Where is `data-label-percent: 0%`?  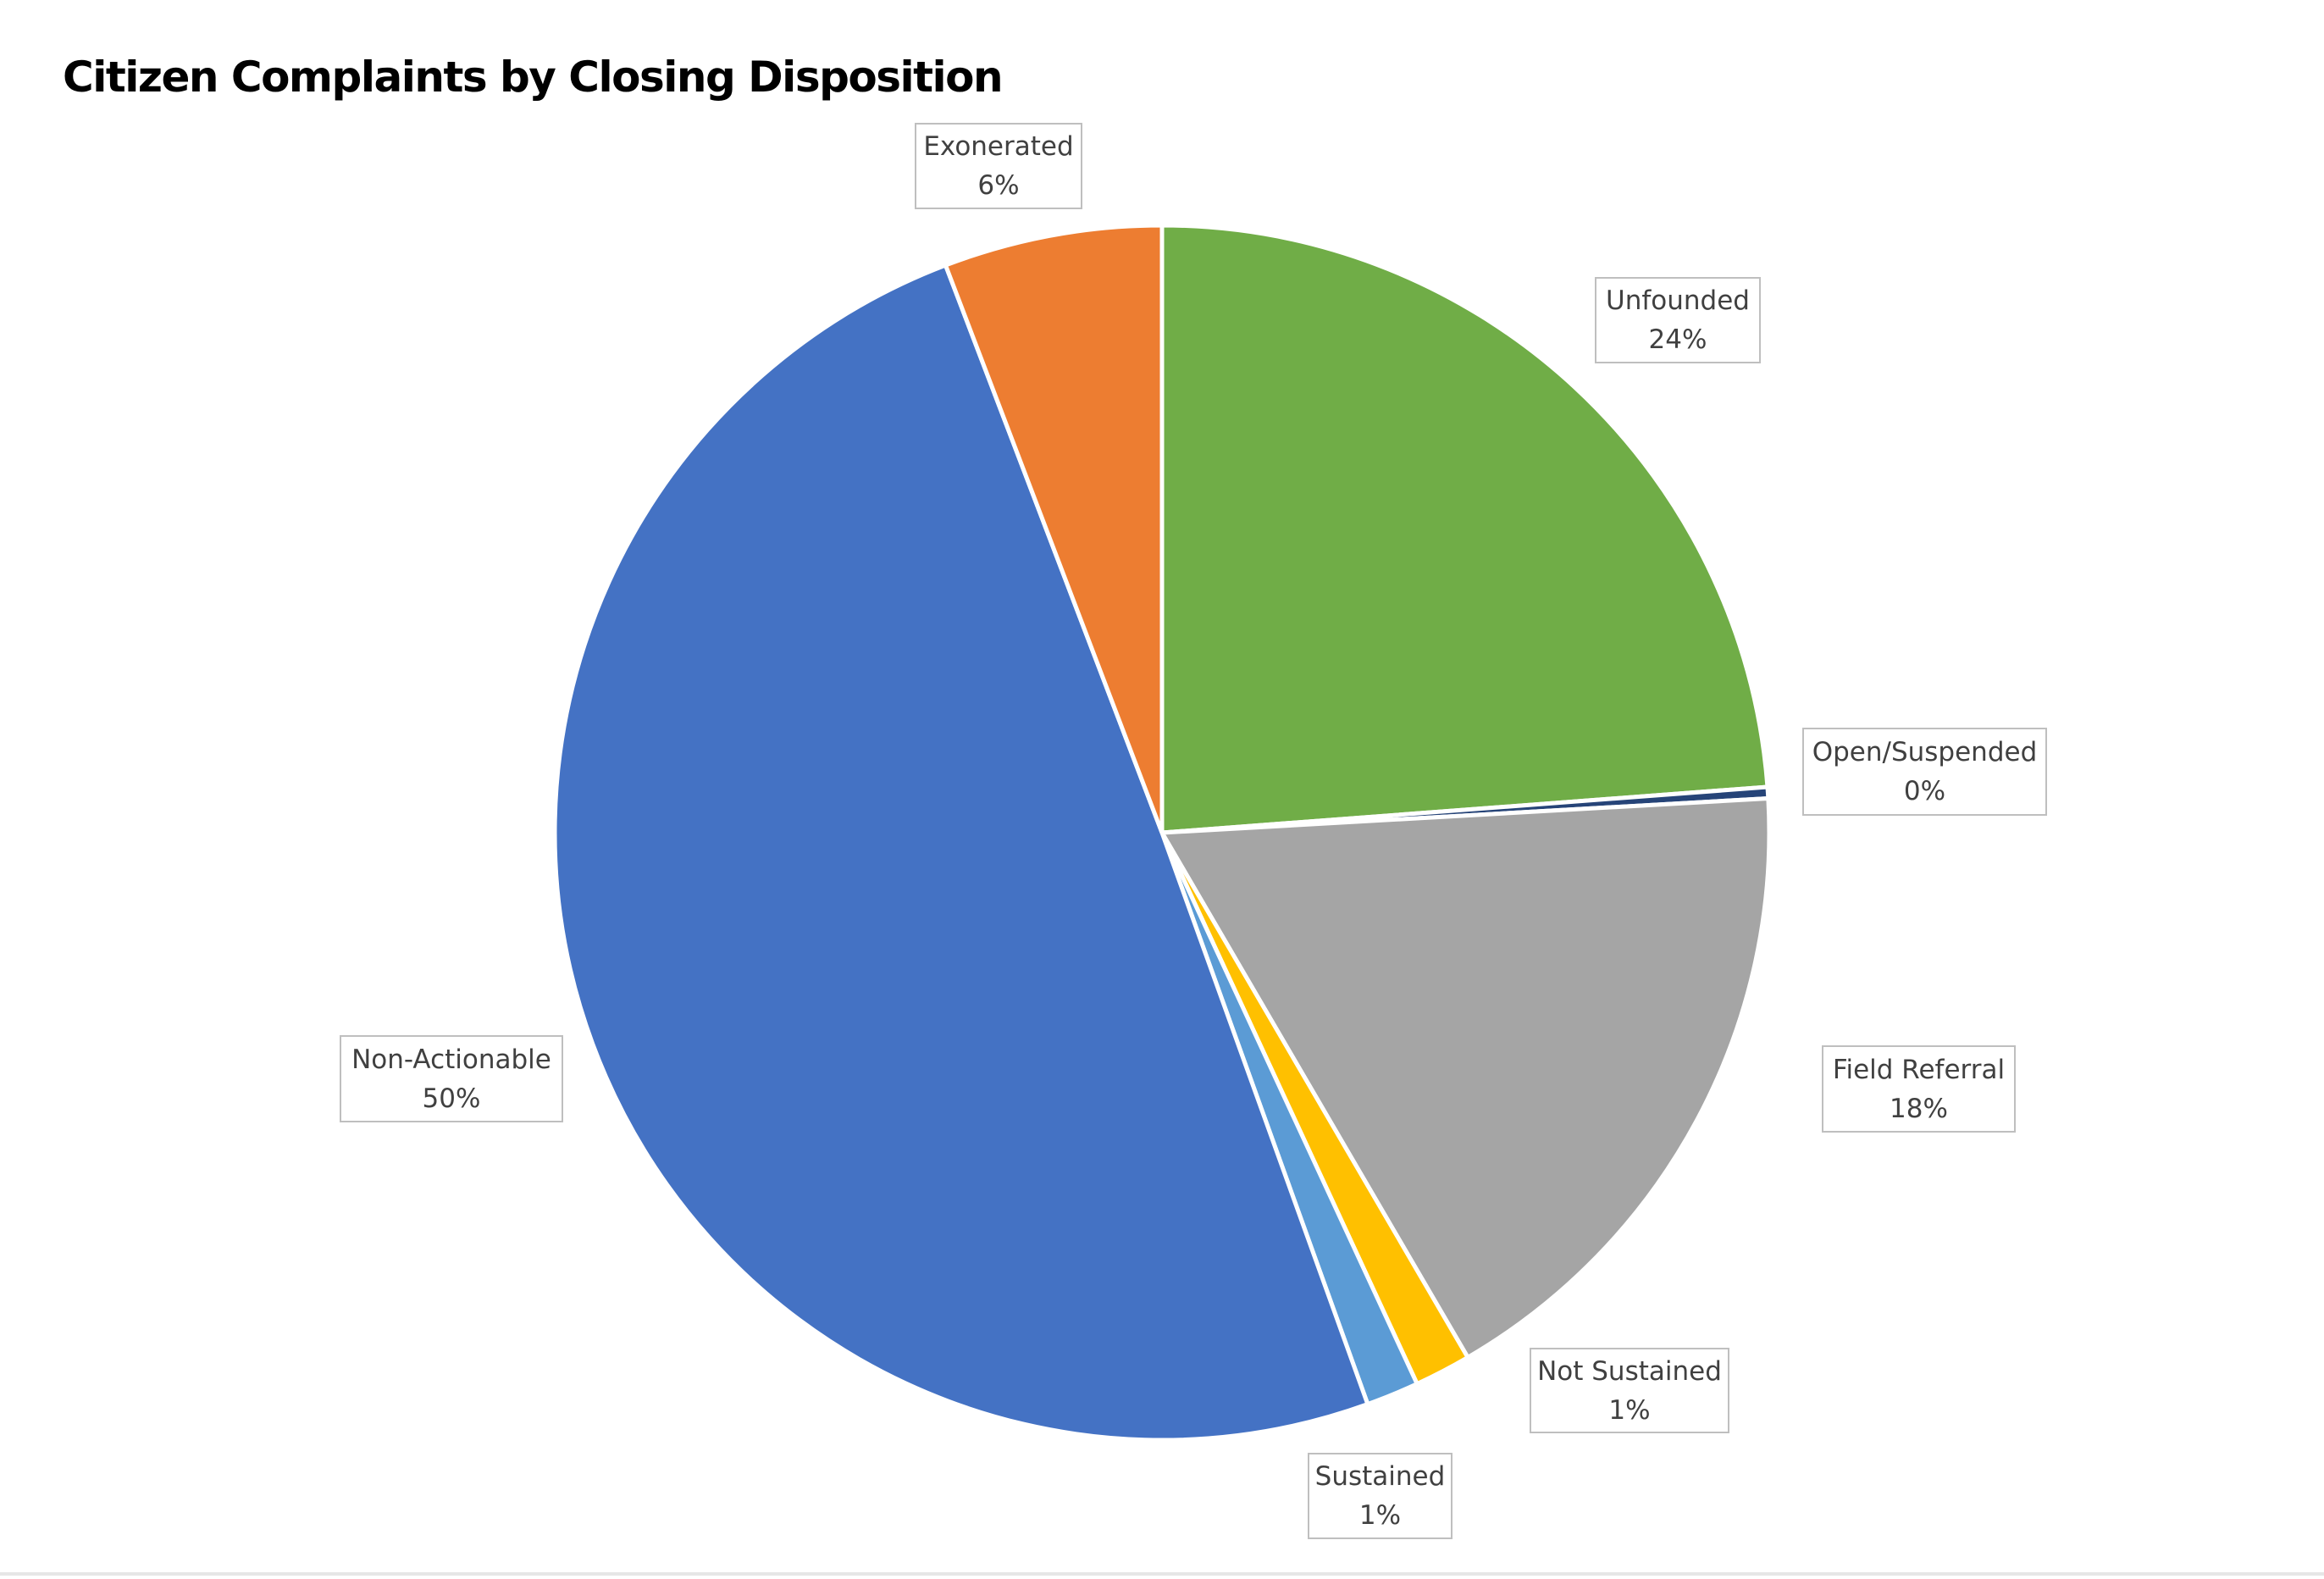
data-label-percent: 0% is located at coordinates (1925, 791).